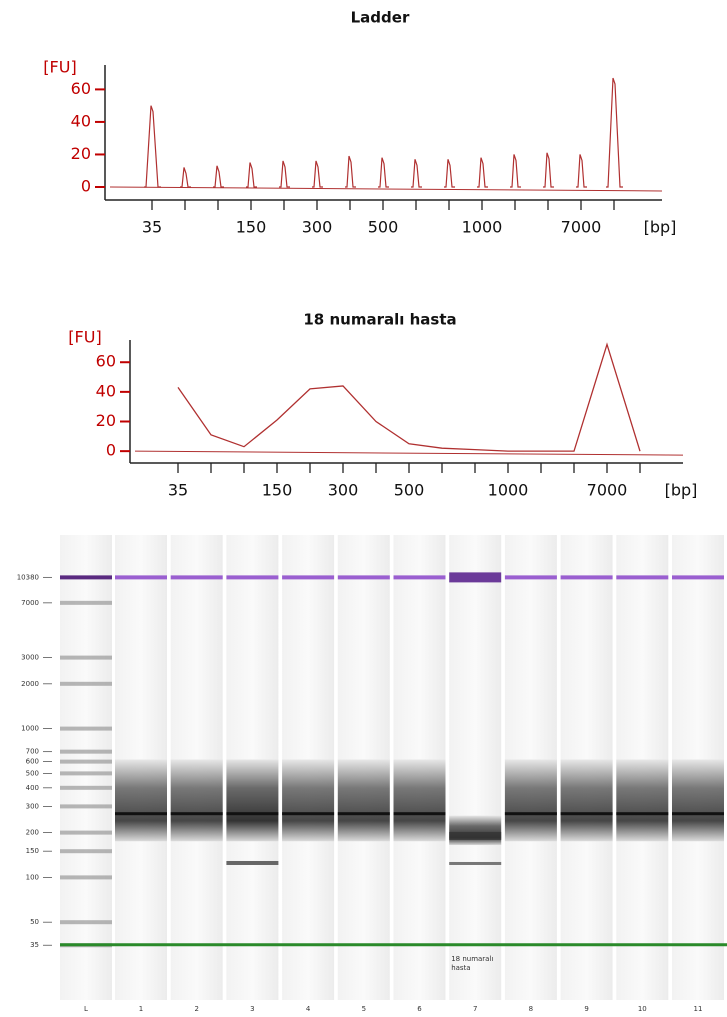  I want to click on annotation-line: 18 numaralı, so click(472, 959).